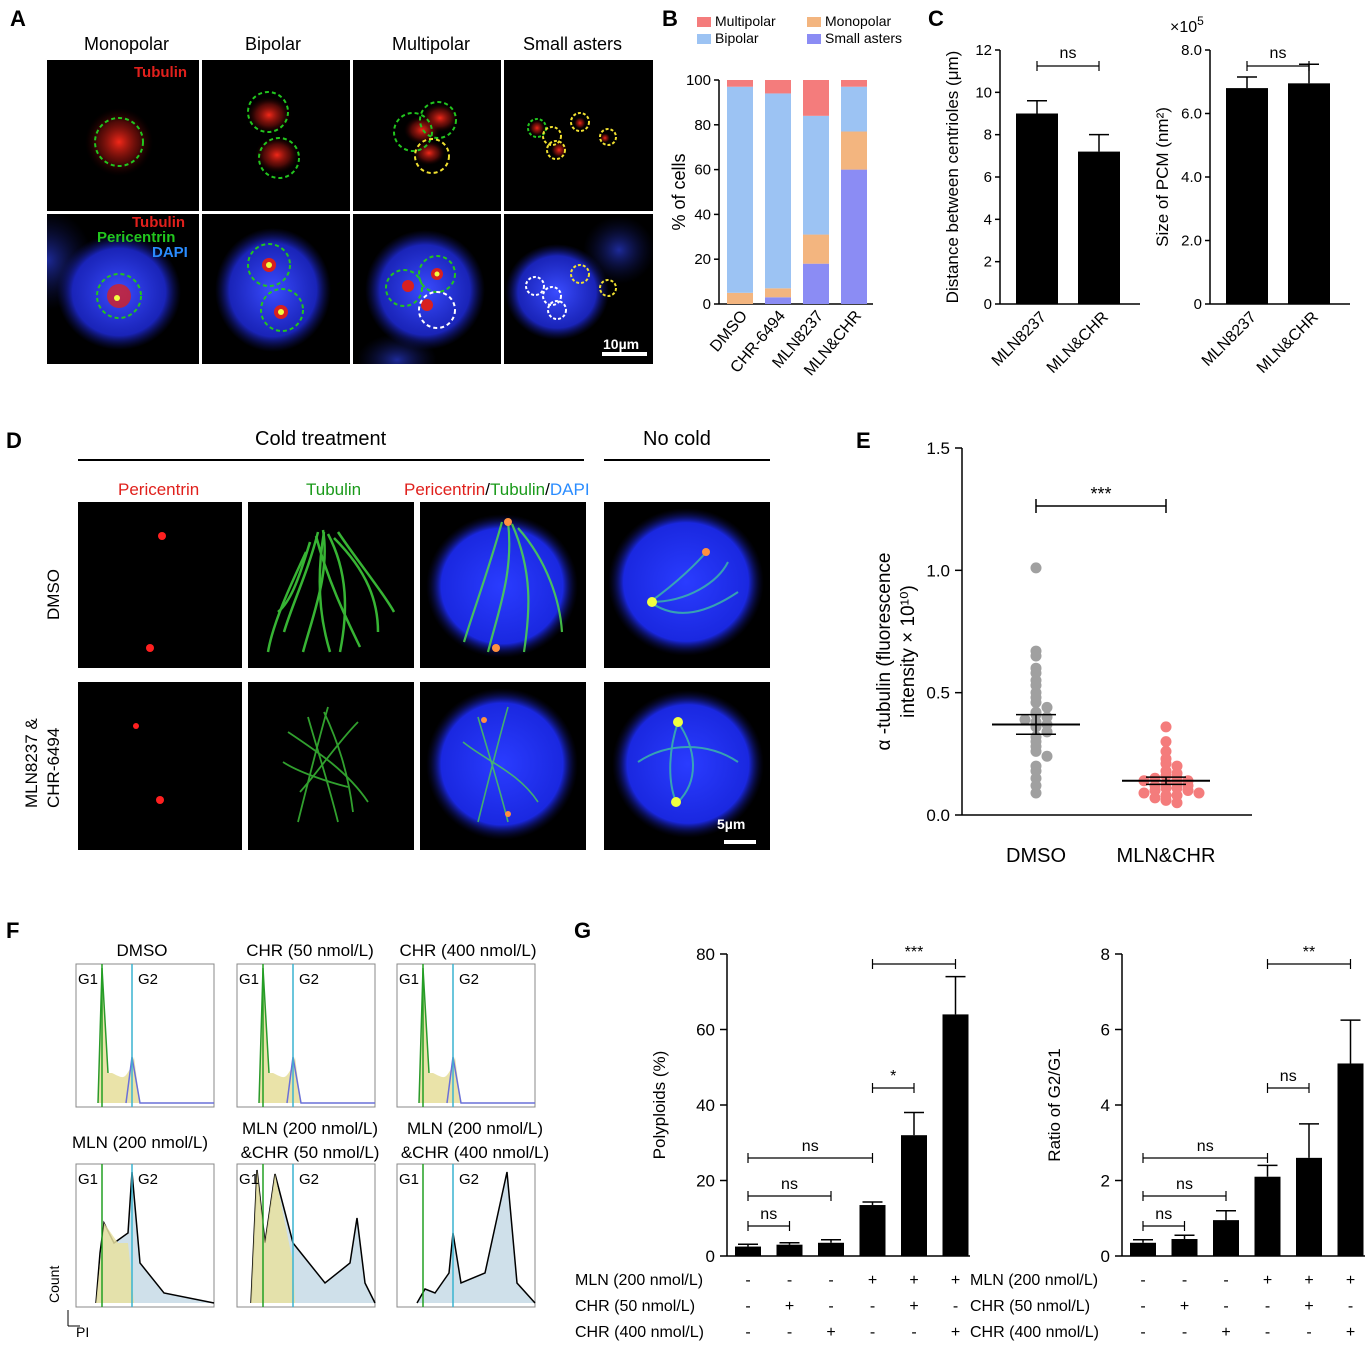 This screenshot has width=1367, height=1348. What do you see at coordinates (1191, 114) in the screenshot?
I see `y-tick-label-3: 6.0` at bounding box center [1191, 114].